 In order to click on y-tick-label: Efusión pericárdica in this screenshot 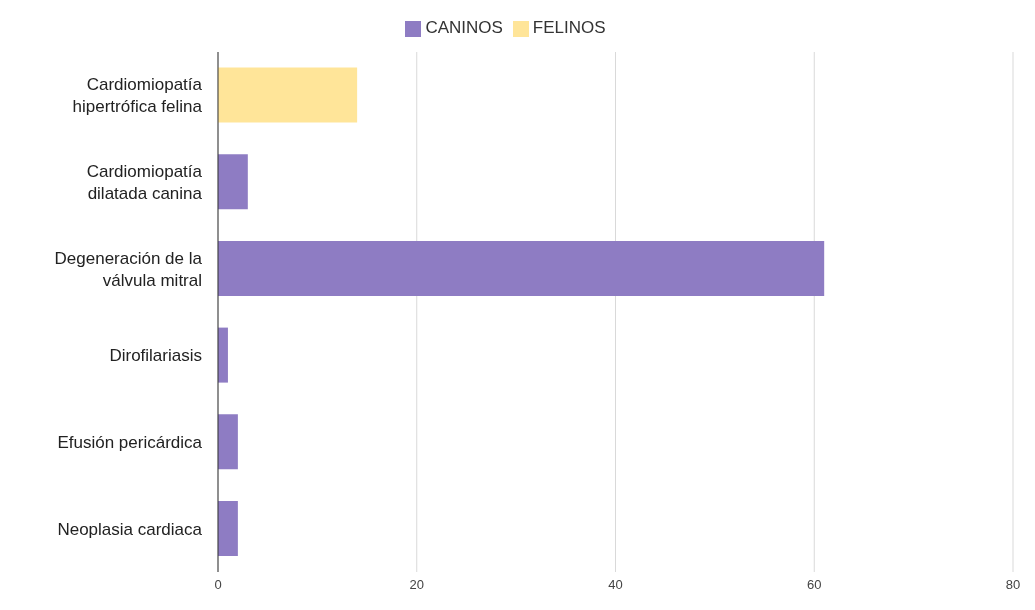, I will do `click(130, 442)`.